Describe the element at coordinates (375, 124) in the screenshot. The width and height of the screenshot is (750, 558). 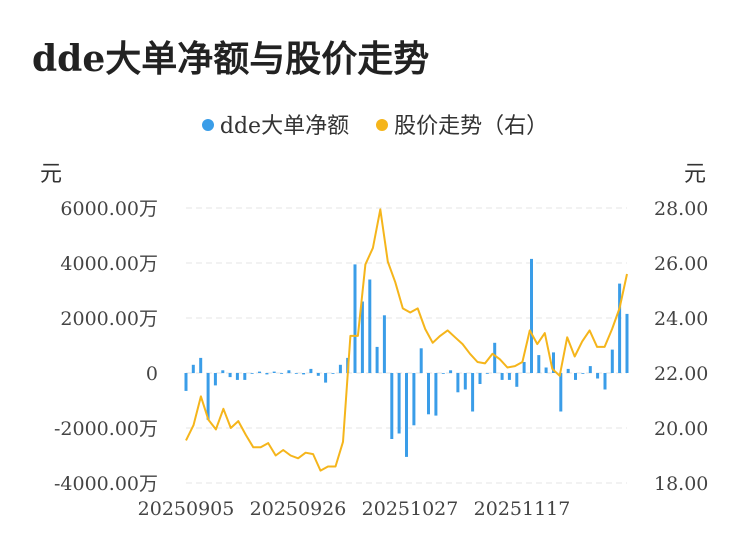
I see `legend: dde大单净额 股价走势（右）` at that location.